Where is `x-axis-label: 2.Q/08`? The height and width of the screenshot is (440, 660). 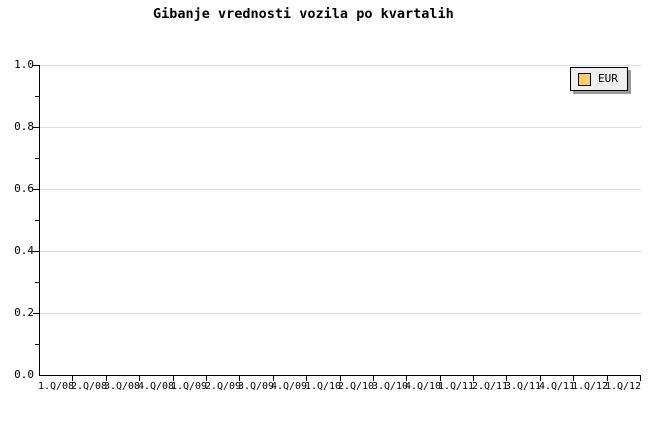
x-axis-label: 2.Q/08 is located at coordinates (89, 386).